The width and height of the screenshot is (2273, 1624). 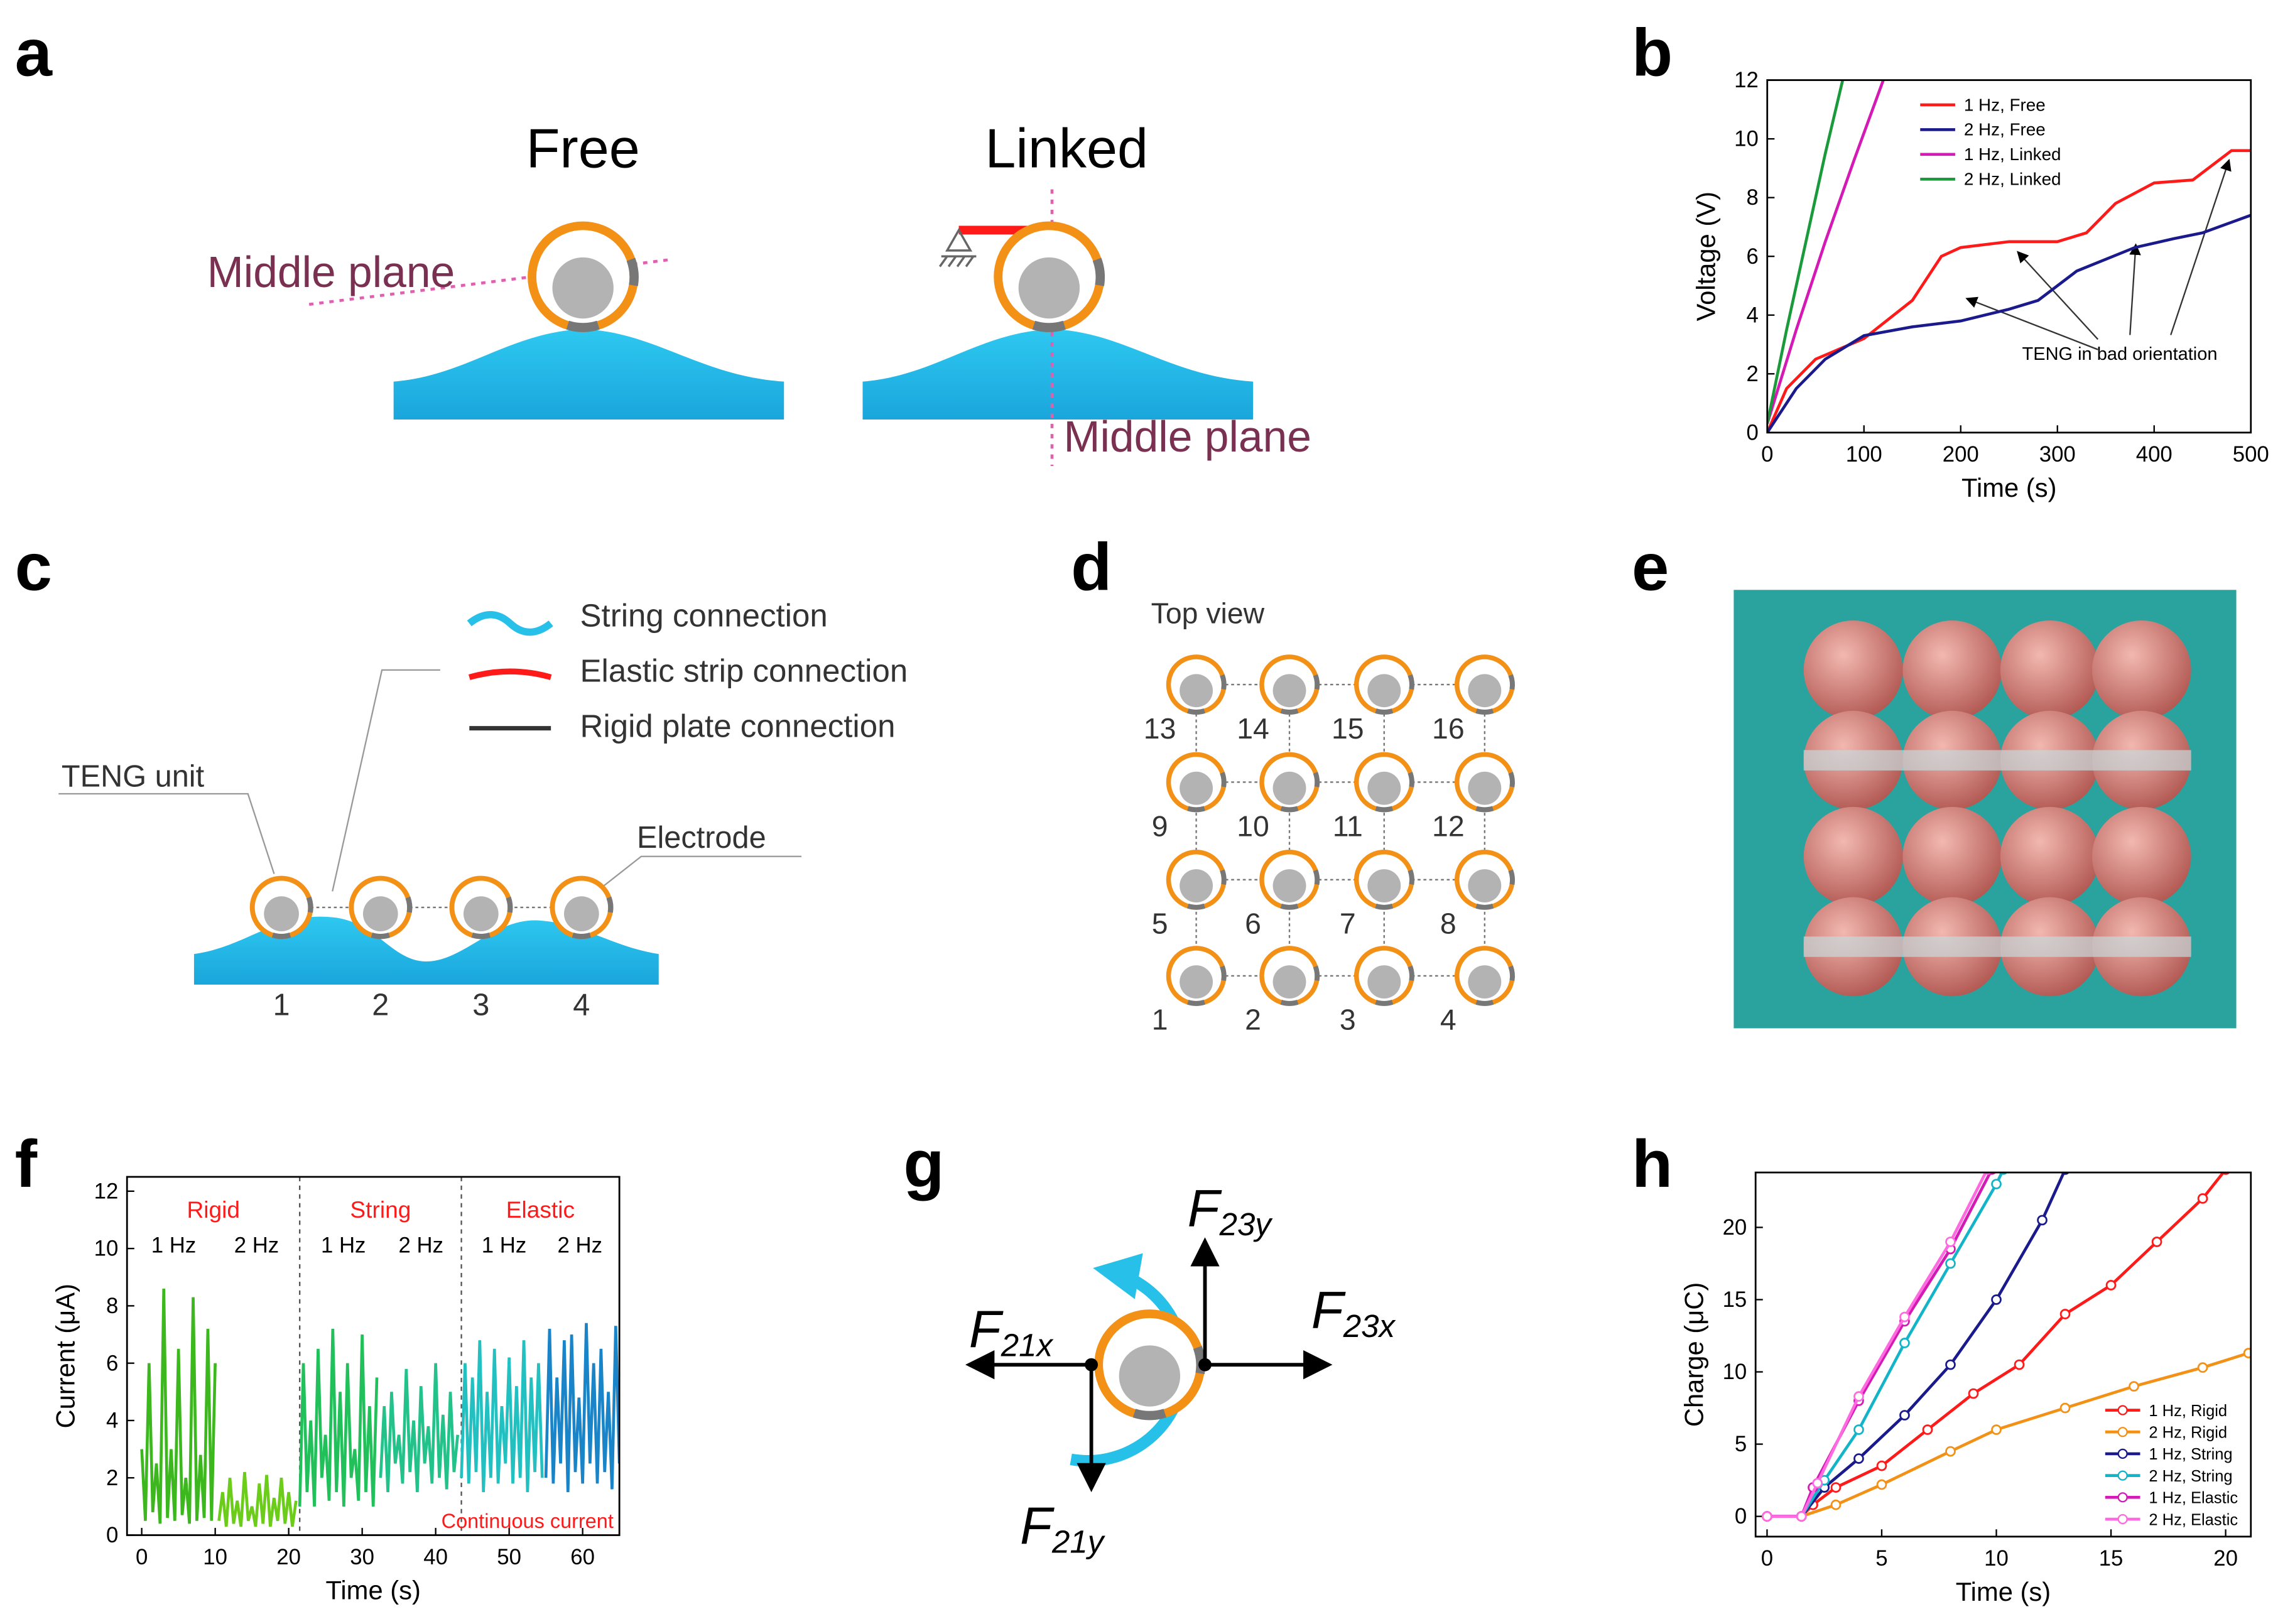 I want to click on panel-label: e, so click(x=1650, y=566).